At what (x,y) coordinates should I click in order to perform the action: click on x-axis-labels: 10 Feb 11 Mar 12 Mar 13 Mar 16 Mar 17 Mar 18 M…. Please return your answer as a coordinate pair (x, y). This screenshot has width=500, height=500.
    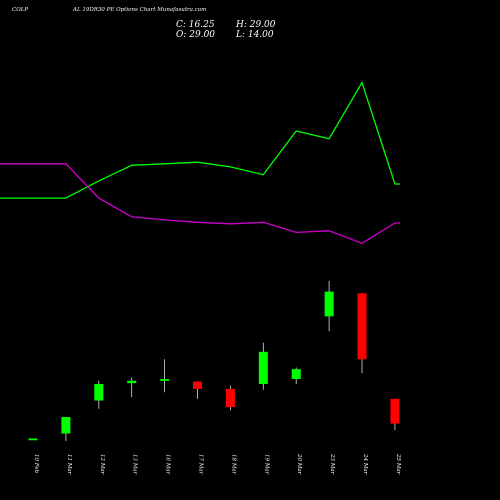
    Looking at the image, I should click on (217, 464).